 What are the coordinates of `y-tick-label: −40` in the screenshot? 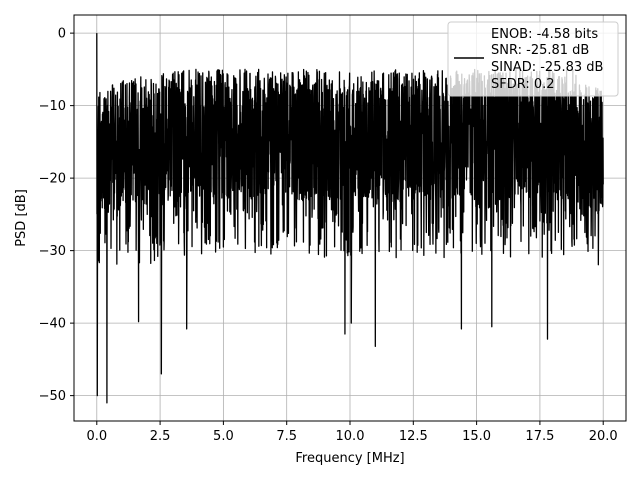 It's located at (52, 324).